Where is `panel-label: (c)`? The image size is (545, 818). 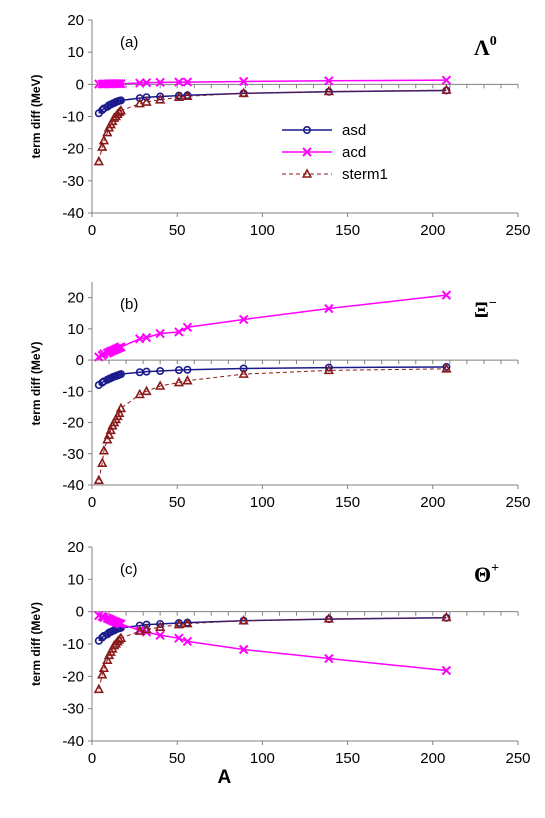 panel-label: (c) is located at coordinates (129, 569).